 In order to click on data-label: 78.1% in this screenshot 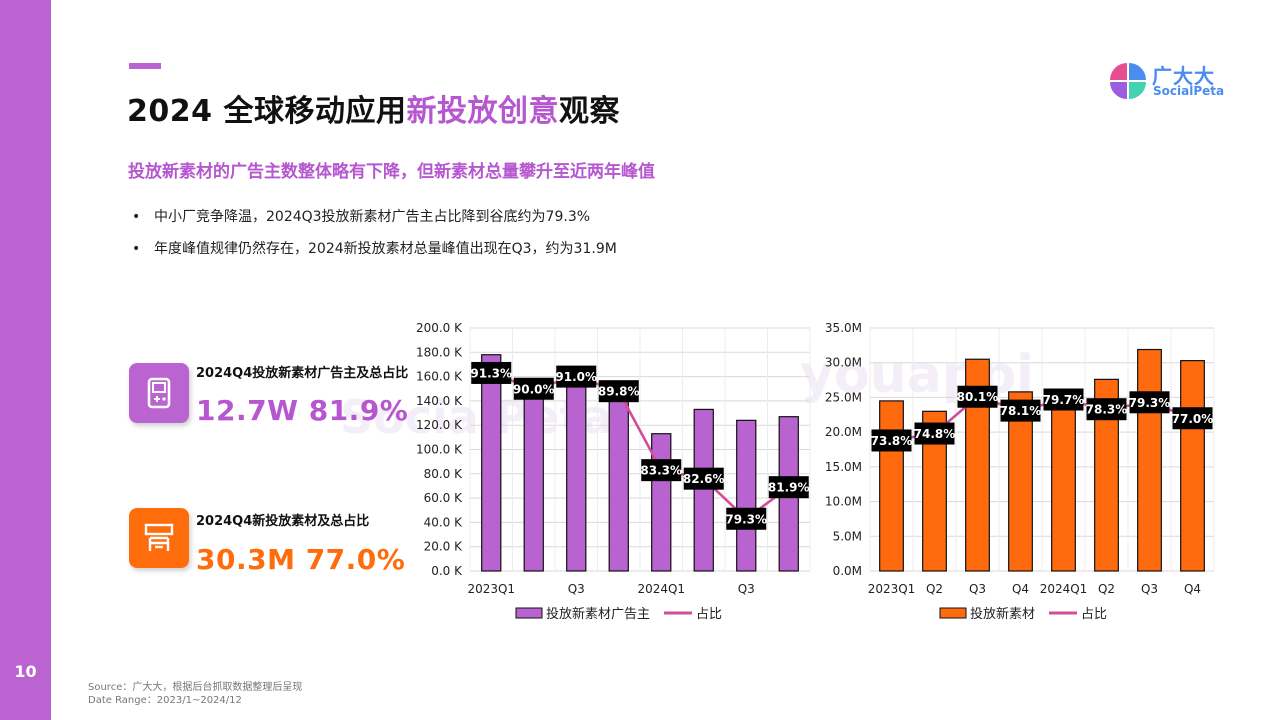, I will do `click(1021, 411)`.